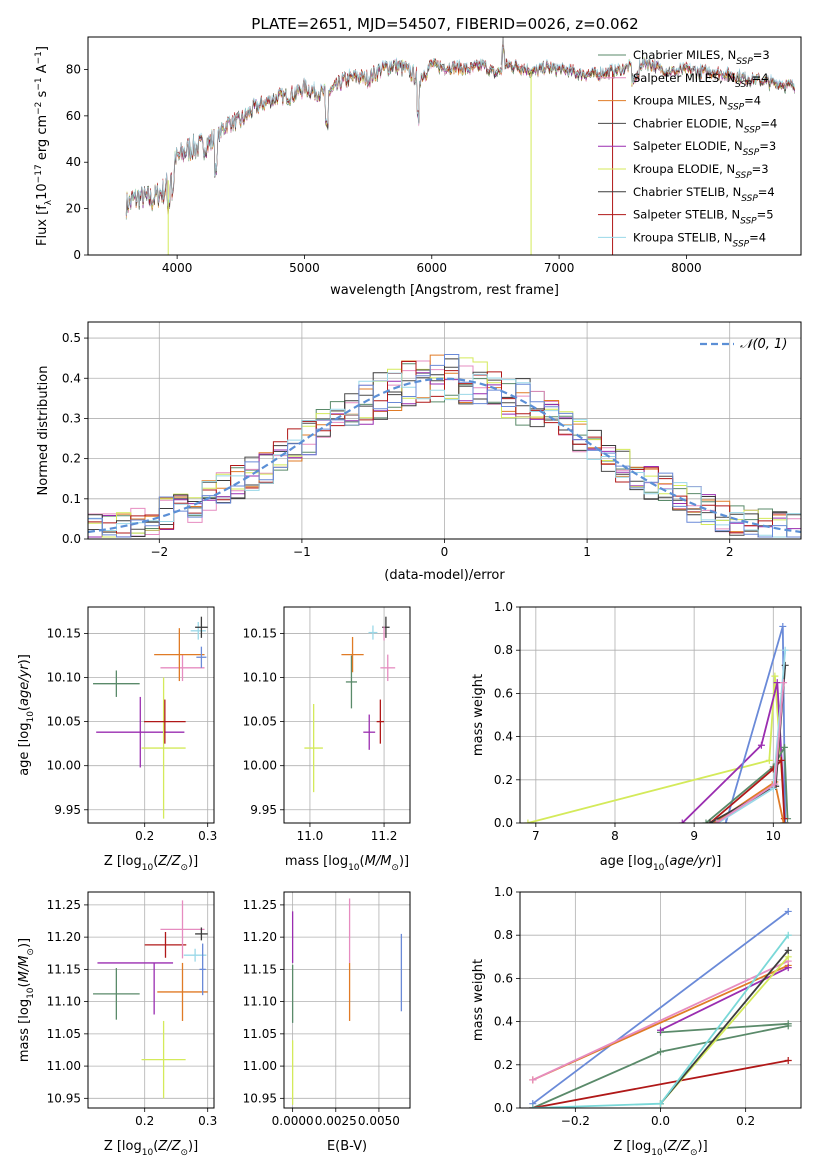 The height and width of the screenshot is (1170, 819). What do you see at coordinates (704, 148) in the screenshot?
I see `legend-entry: Salpeter ELODIE, NSSP=3` at bounding box center [704, 148].